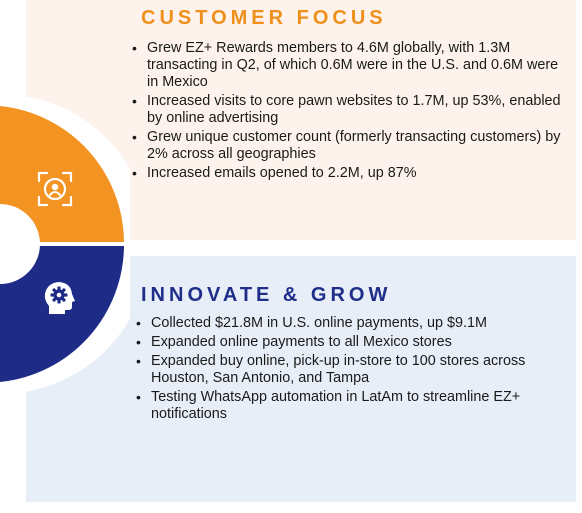 The width and height of the screenshot is (582, 513). I want to click on section-circle-graphic, so click(65, 244).